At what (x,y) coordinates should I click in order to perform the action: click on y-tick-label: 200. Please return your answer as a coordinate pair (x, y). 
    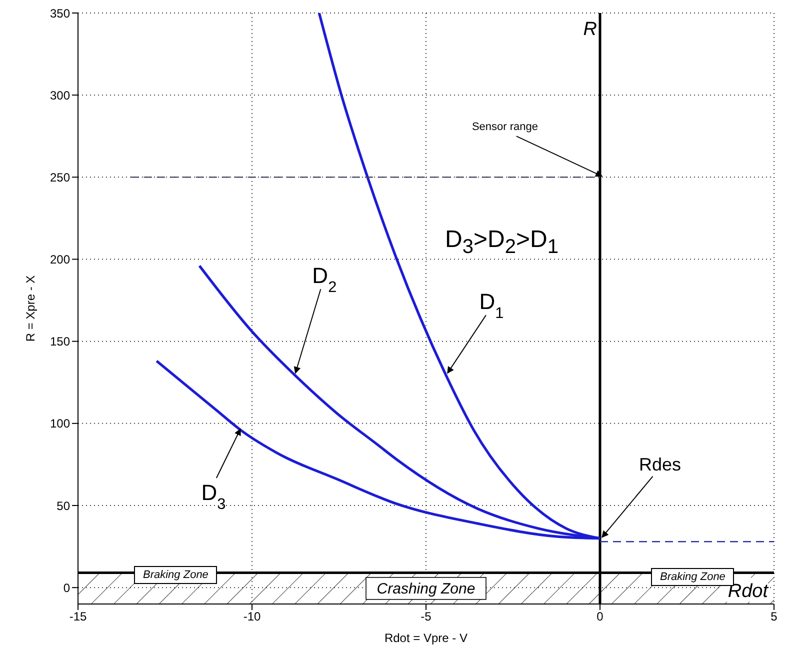
    Looking at the image, I should click on (60, 259).